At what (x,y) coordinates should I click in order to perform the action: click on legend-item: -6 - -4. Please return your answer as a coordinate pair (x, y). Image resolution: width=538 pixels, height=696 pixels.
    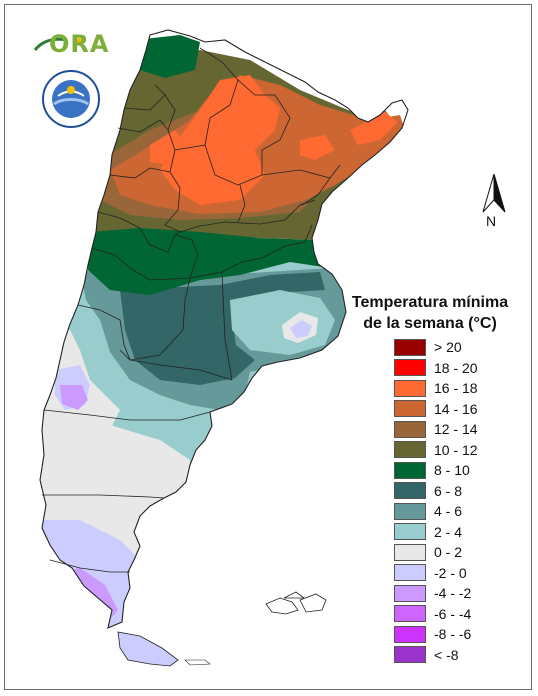
    Looking at the image, I should click on (436, 614).